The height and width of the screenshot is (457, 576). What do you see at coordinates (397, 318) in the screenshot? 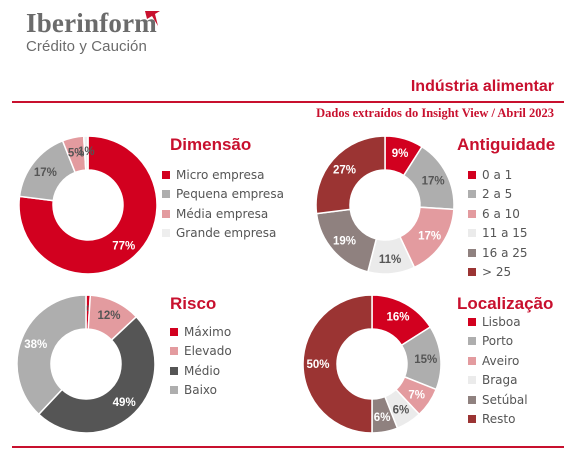
I see `slice-label-lisboa: 16%` at bounding box center [397, 318].